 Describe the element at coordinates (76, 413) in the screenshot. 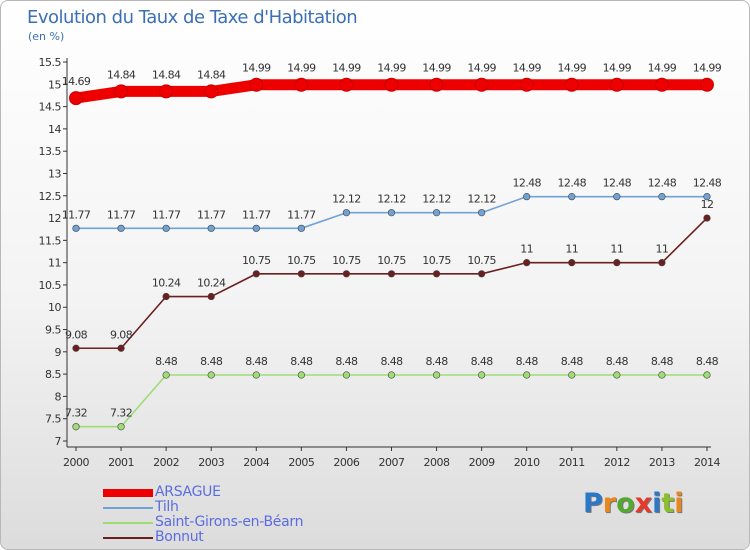

I see `data-label: 7.32` at that location.